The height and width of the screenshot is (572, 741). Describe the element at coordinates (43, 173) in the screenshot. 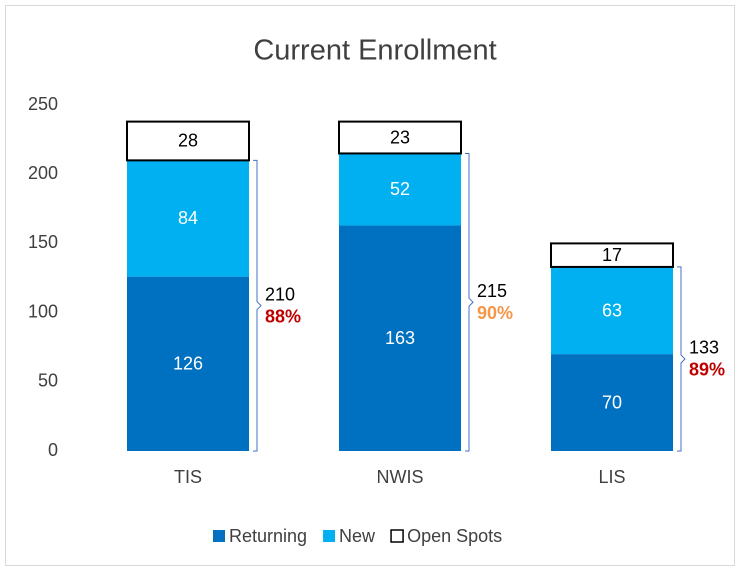

I see `y-tick-label: 200` at that location.